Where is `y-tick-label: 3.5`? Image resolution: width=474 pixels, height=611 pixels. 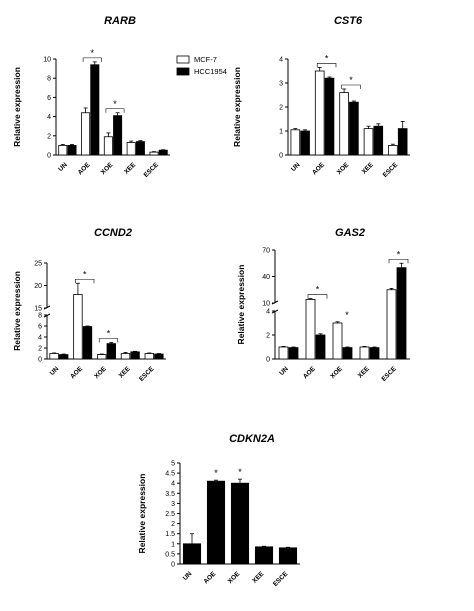
y-tick-label: 3.5 is located at coordinates (170, 494).